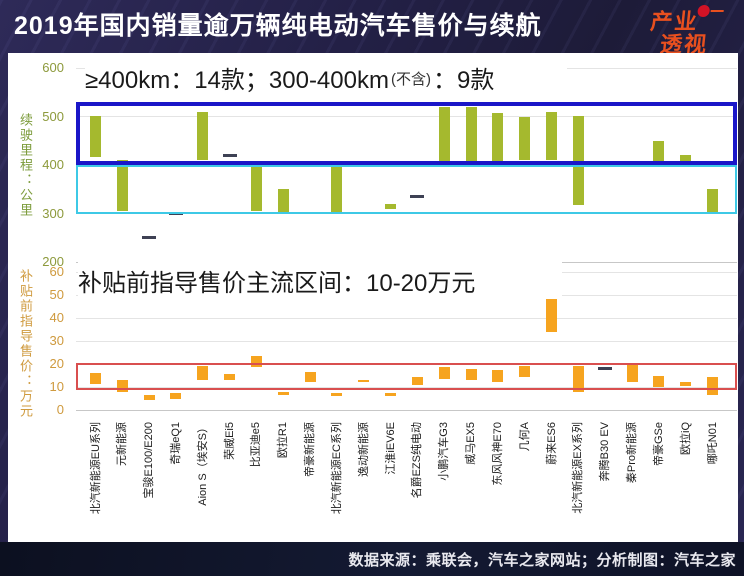 This screenshot has height=576, width=744. What do you see at coordinates (497, 454) in the screenshot?
I see `category-label-text: 东风风神E70` at bounding box center [497, 454].